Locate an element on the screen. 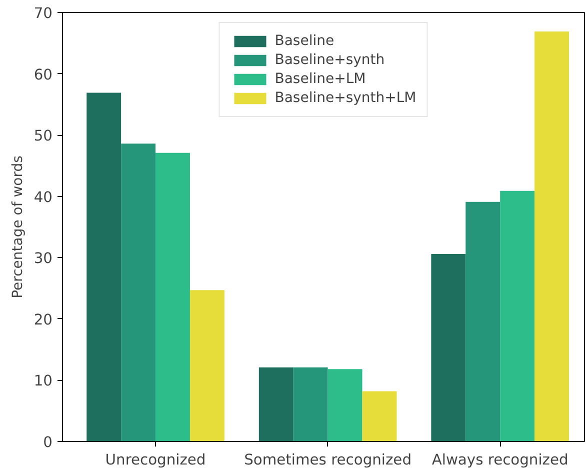  legend-label: Baseline+LM is located at coordinates (320, 79).